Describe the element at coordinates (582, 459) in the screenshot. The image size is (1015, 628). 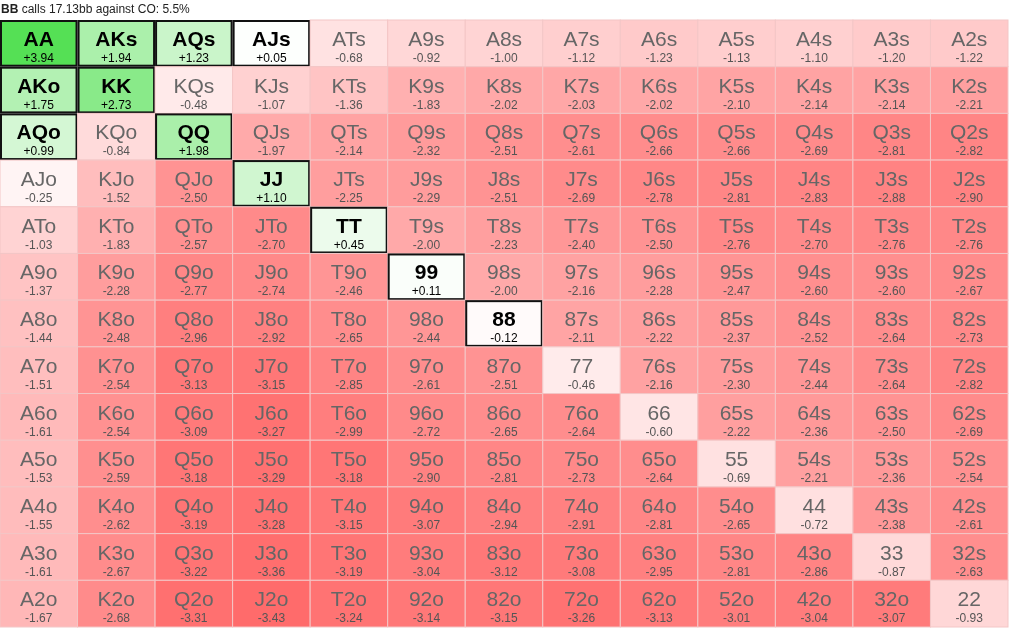
I see `annotation: 75o` at that location.